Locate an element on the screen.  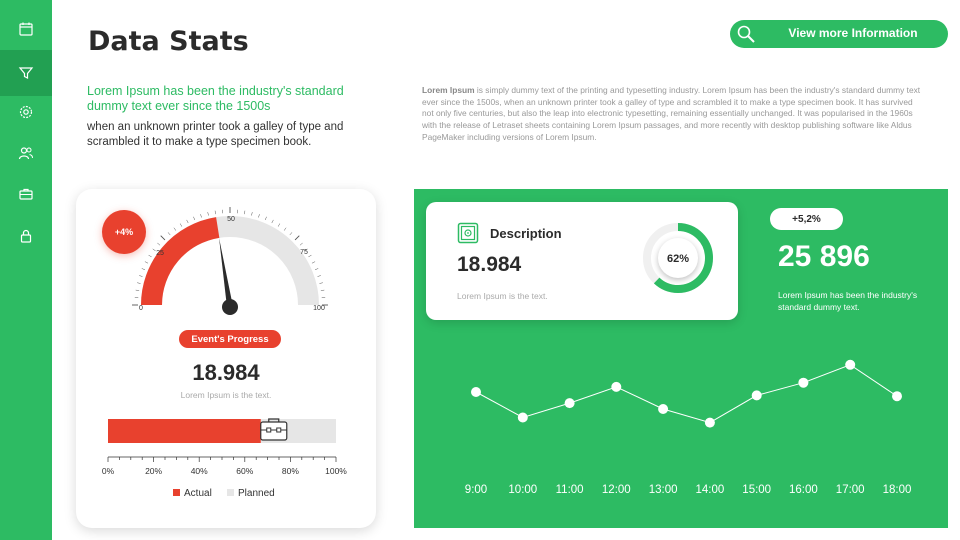
page-title: Data Stats is located at coordinates (168, 41).